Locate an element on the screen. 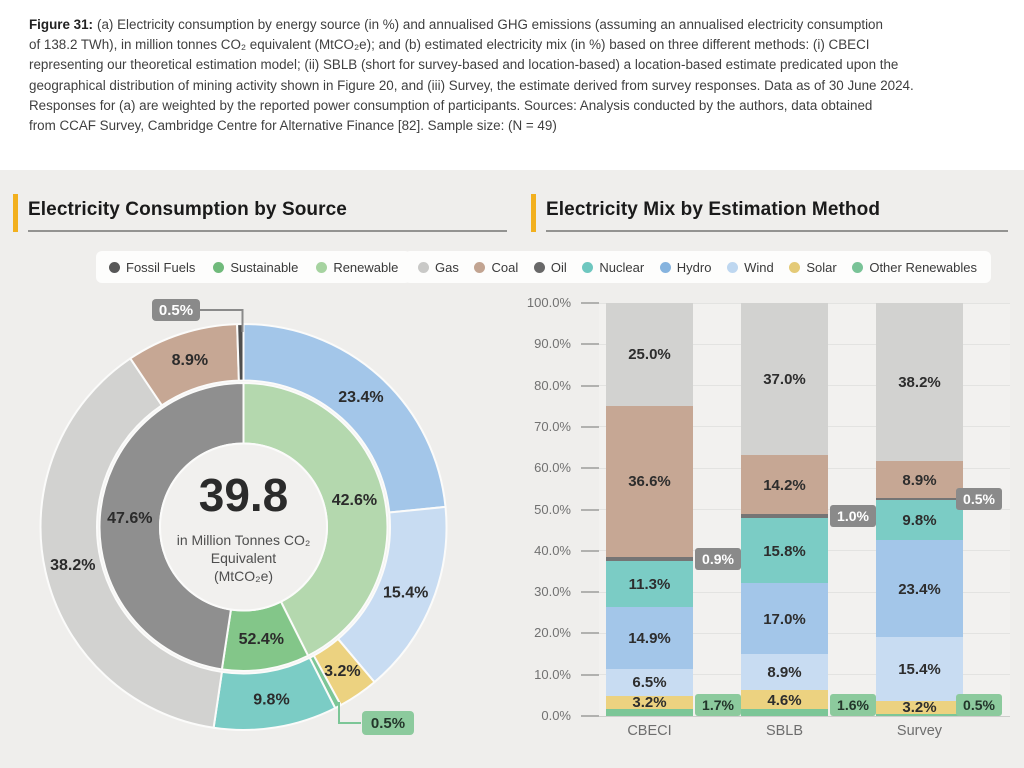  oil-callout-label: 0.5% is located at coordinates (176, 310).